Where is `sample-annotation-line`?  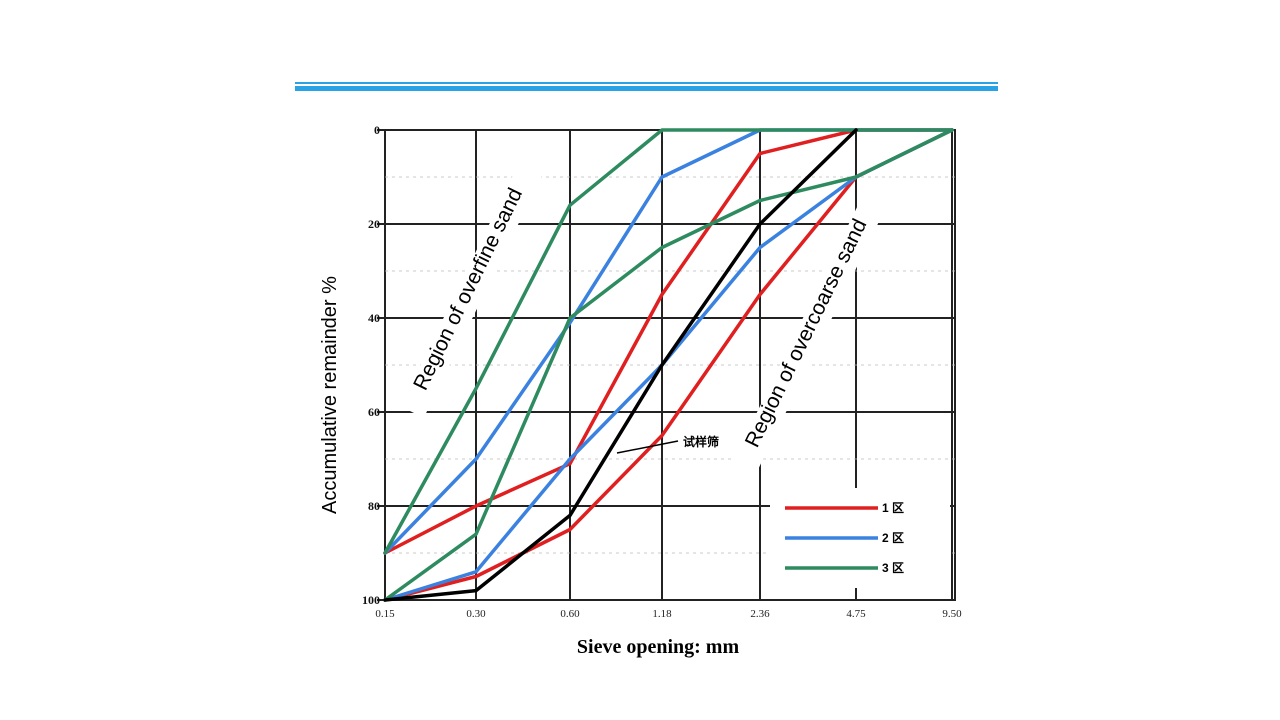 sample-annotation-line is located at coordinates (647, 447).